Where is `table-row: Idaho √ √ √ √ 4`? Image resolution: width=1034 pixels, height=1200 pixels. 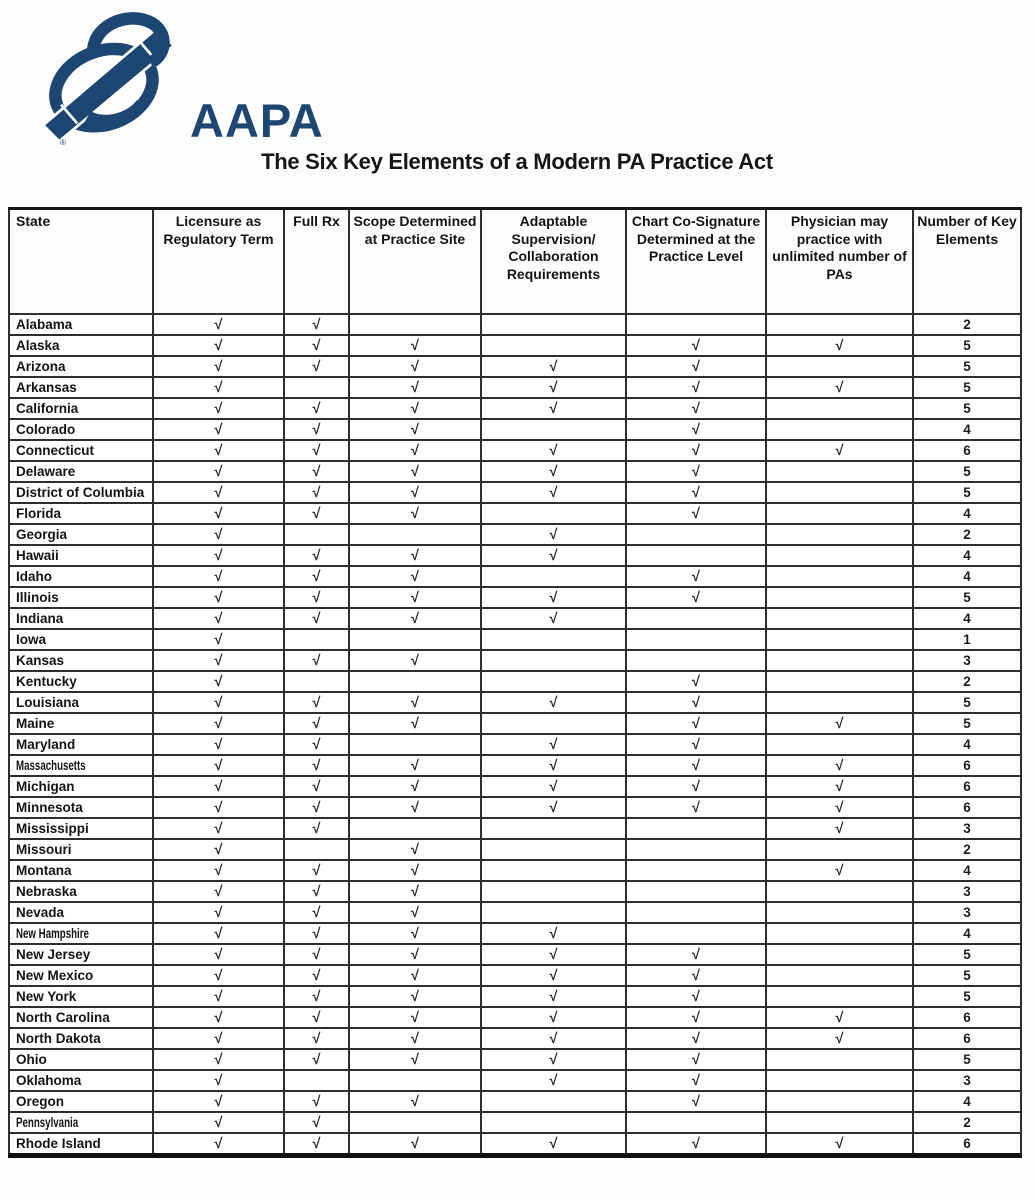
table-row: Idaho √ √ √ √ 4 is located at coordinates (515, 576).